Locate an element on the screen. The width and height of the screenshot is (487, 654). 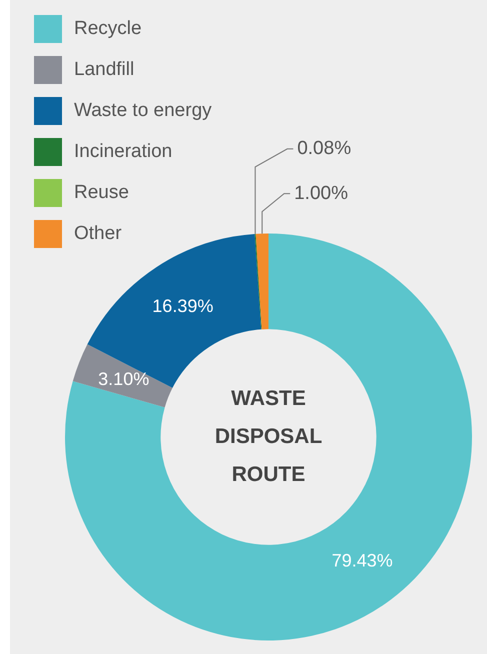
text: WASTE DISPOSAL ROUTE is located at coordinates (268, 436).